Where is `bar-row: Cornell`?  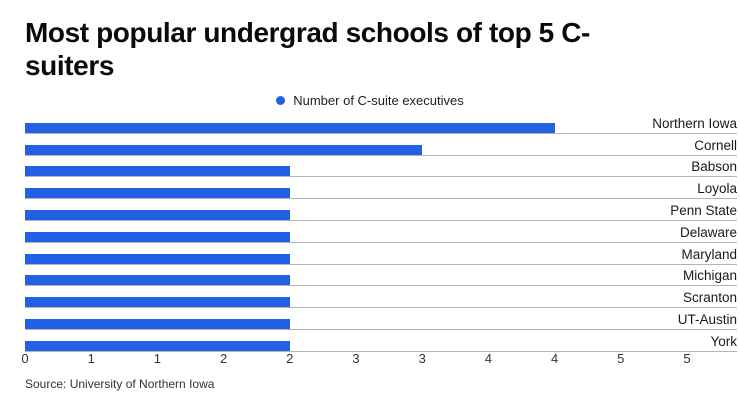 bar-row: Cornell is located at coordinates (381, 145).